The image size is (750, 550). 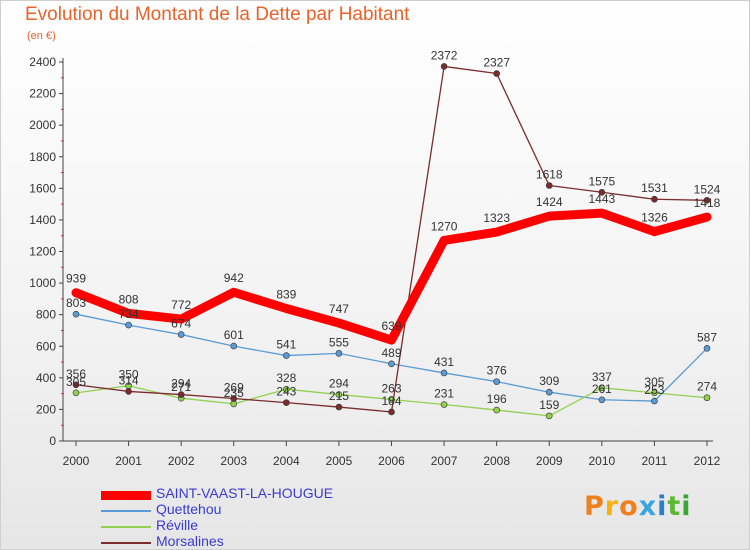 What do you see at coordinates (190, 541) in the screenshot?
I see `legend-label: Morsalines` at bounding box center [190, 541].